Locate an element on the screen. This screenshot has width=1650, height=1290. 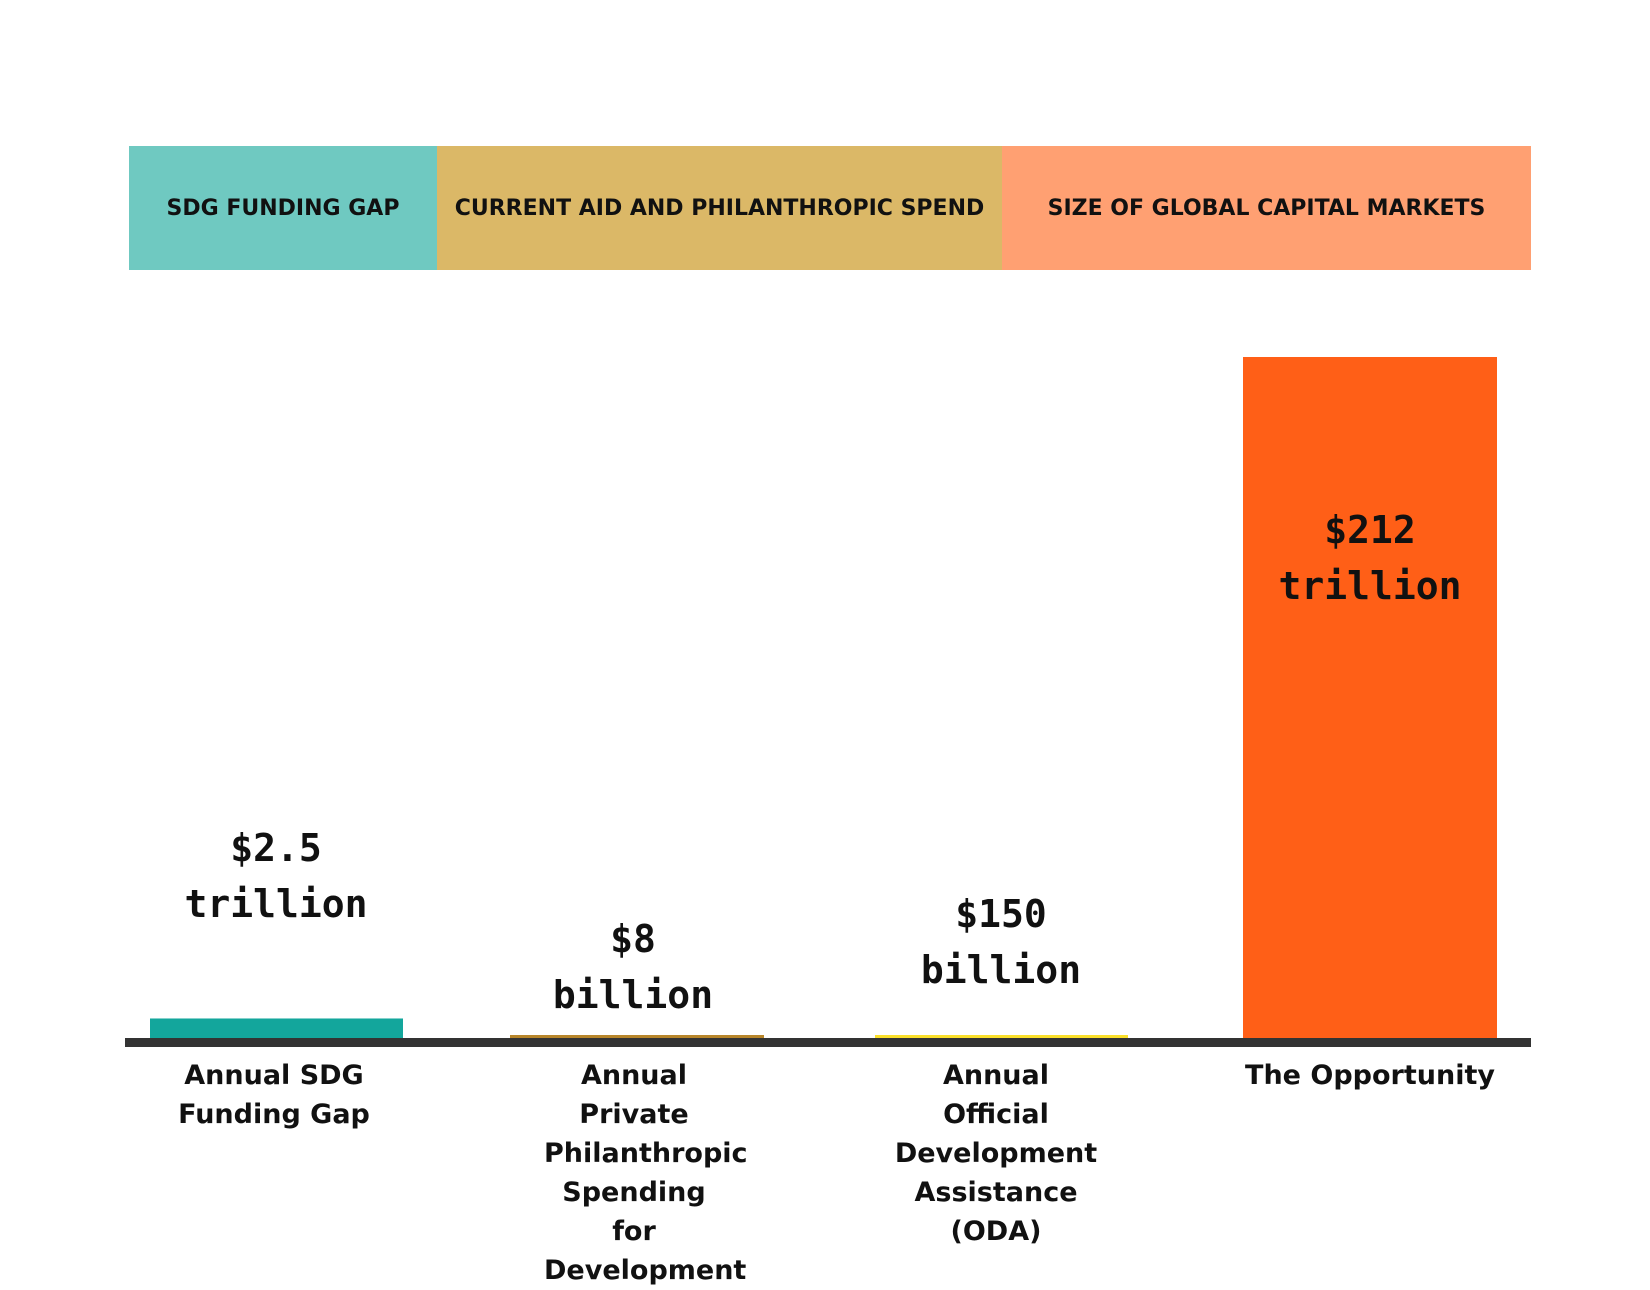
category-label-opportunity: The Opportunity is located at coordinates (1370, 1075).